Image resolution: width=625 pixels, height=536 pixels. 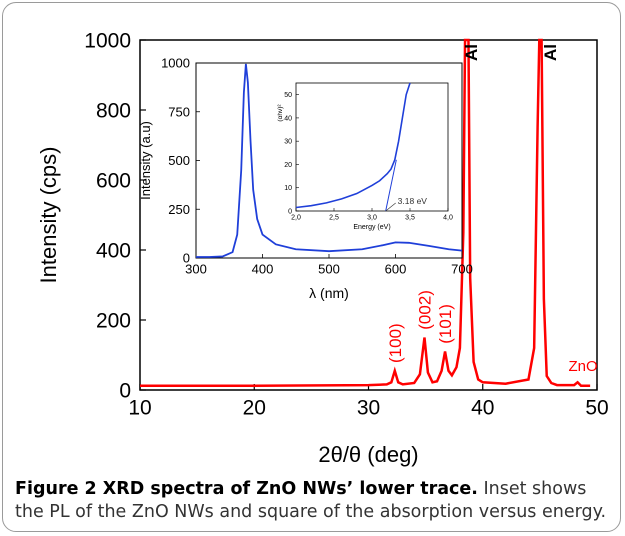 What do you see at coordinates (424, 310) in the screenshot?
I see `miller-index-label: (002)` at bounding box center [424, 310].